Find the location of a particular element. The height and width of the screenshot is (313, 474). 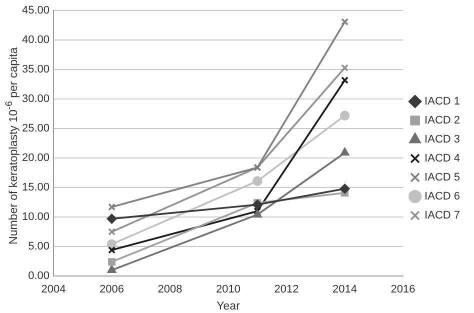

x-tick-label: 2006 is located at coordinates (112, 290).